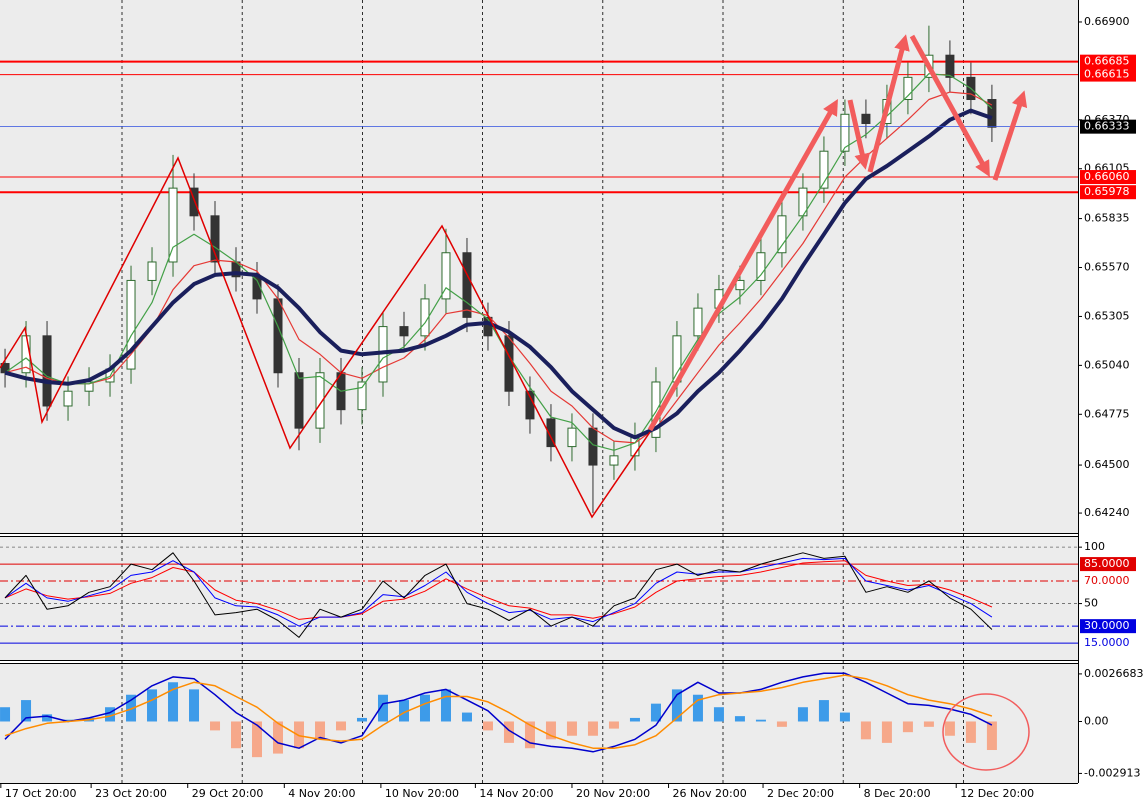 This screenshot has height=801, width=1144. Describe the element at coordinates (228, 793) in the screenshot. I see `x-tick-label: 29 Oct 20:00` at that location.